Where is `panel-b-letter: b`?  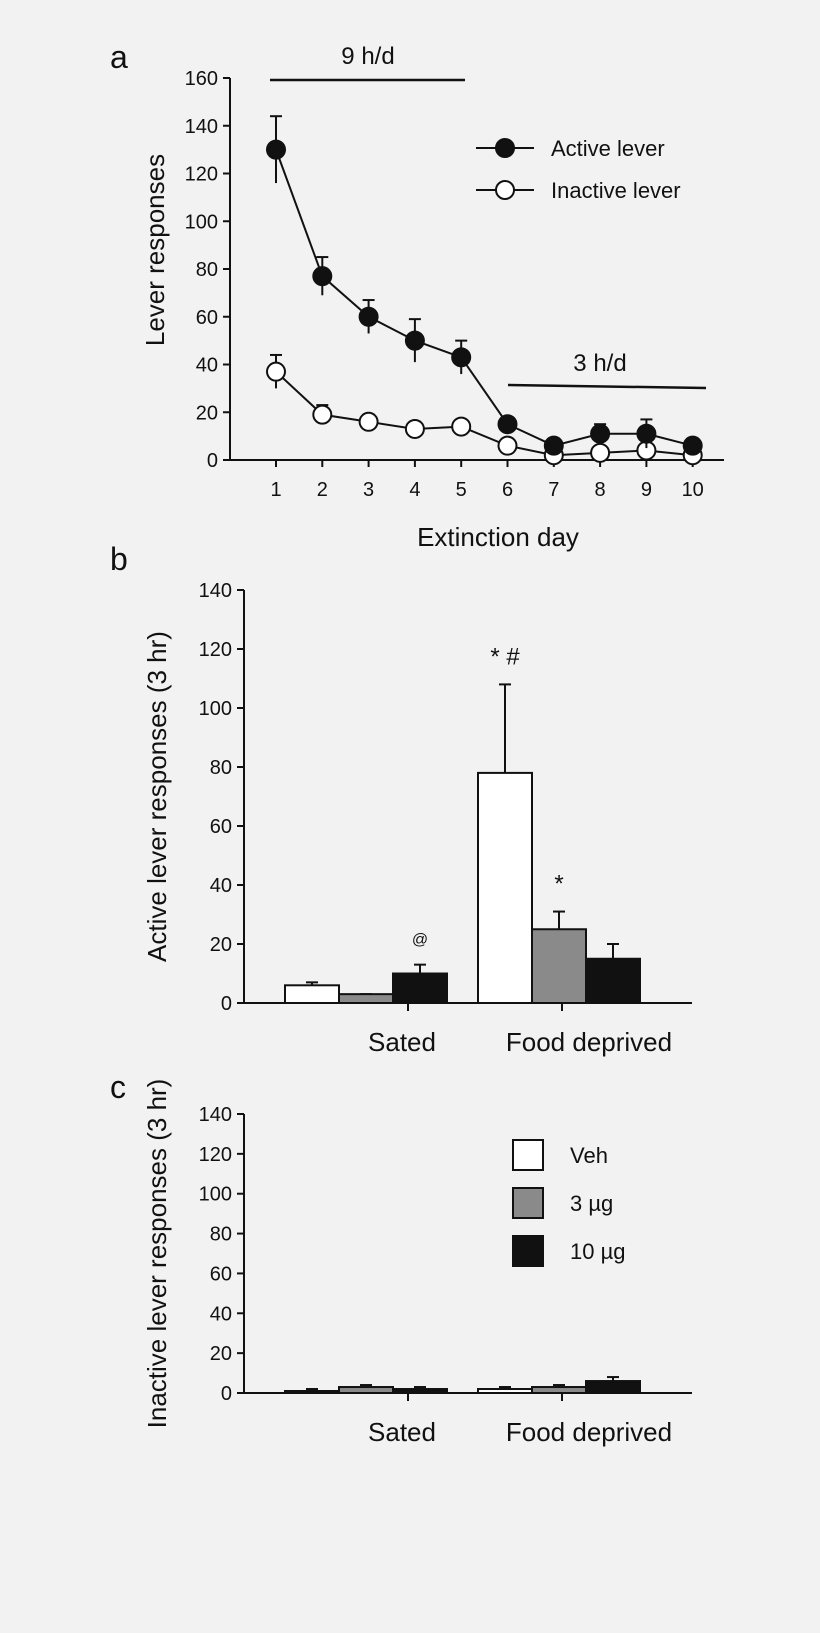
panel-b-letter: b is located at coordinates (119, 559).